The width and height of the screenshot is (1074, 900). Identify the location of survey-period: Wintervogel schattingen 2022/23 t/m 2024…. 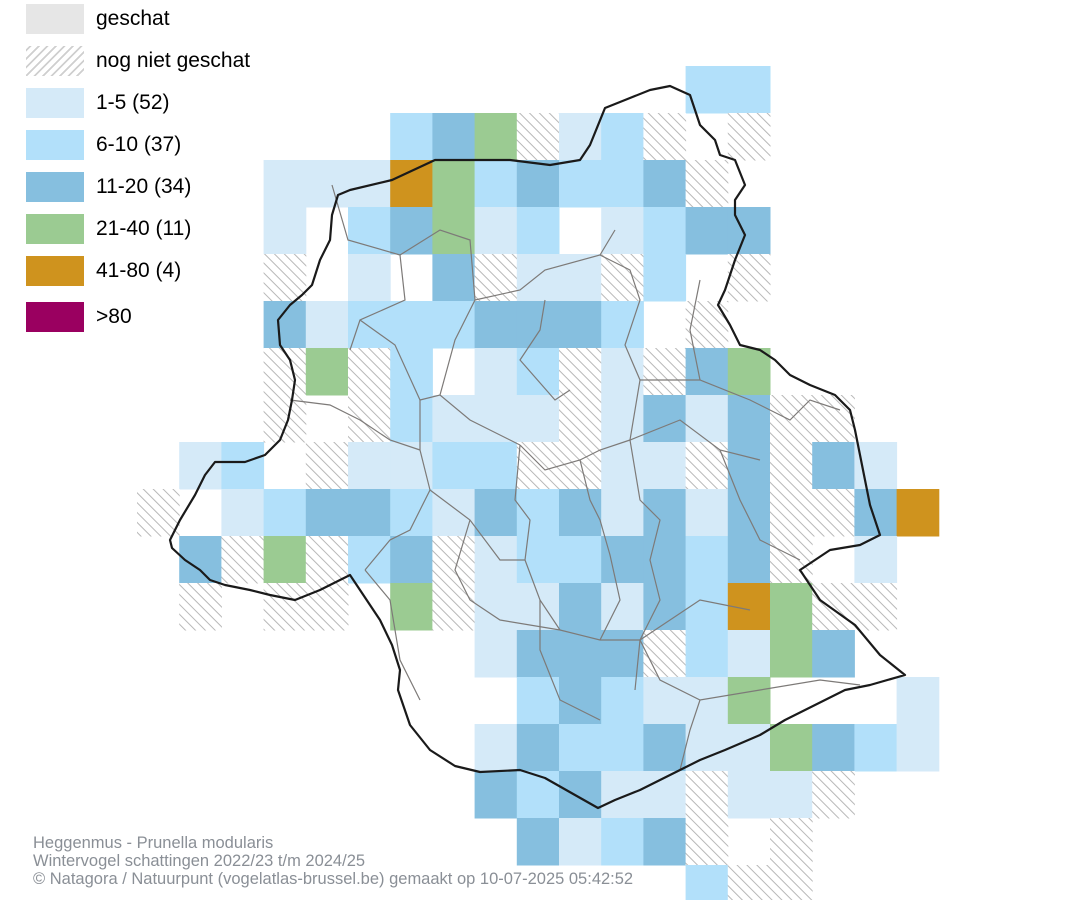
(199, 861).